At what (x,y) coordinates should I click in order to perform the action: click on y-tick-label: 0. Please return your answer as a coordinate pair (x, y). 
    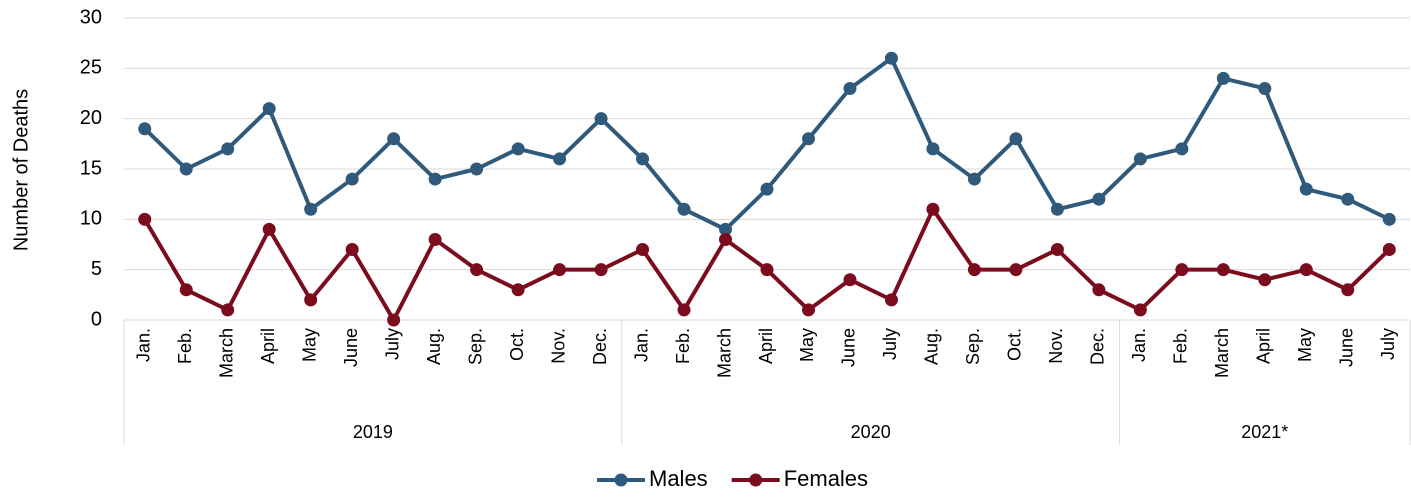
    Looking at the image, I should click on (96, 319).